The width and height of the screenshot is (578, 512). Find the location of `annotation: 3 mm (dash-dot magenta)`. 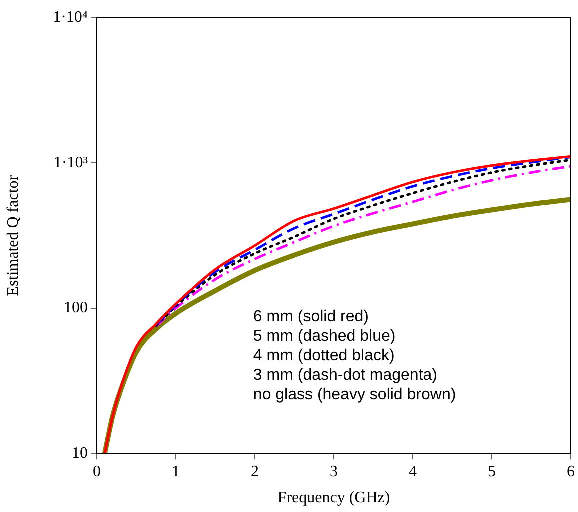

annotation: 3 mm (dash-dot magenta) is located at coordinates (345, 375).